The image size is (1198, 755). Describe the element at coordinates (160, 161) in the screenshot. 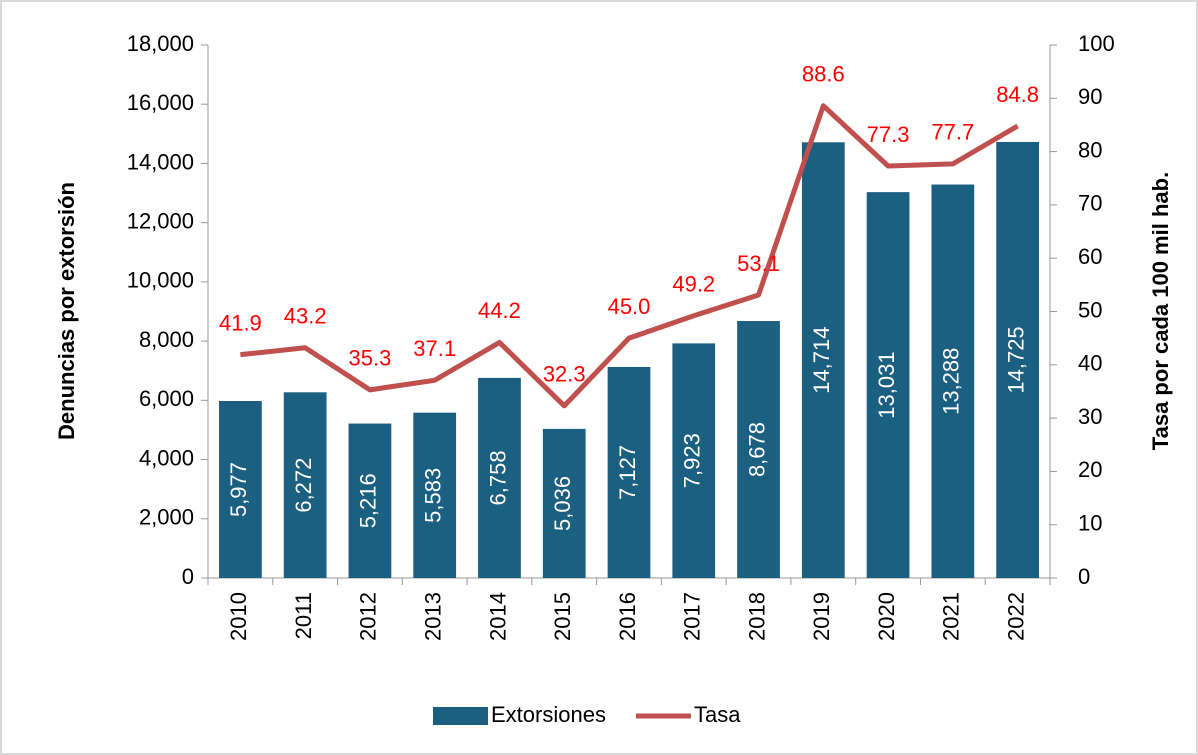

I see `y-tick-label: 14,000` at that location.